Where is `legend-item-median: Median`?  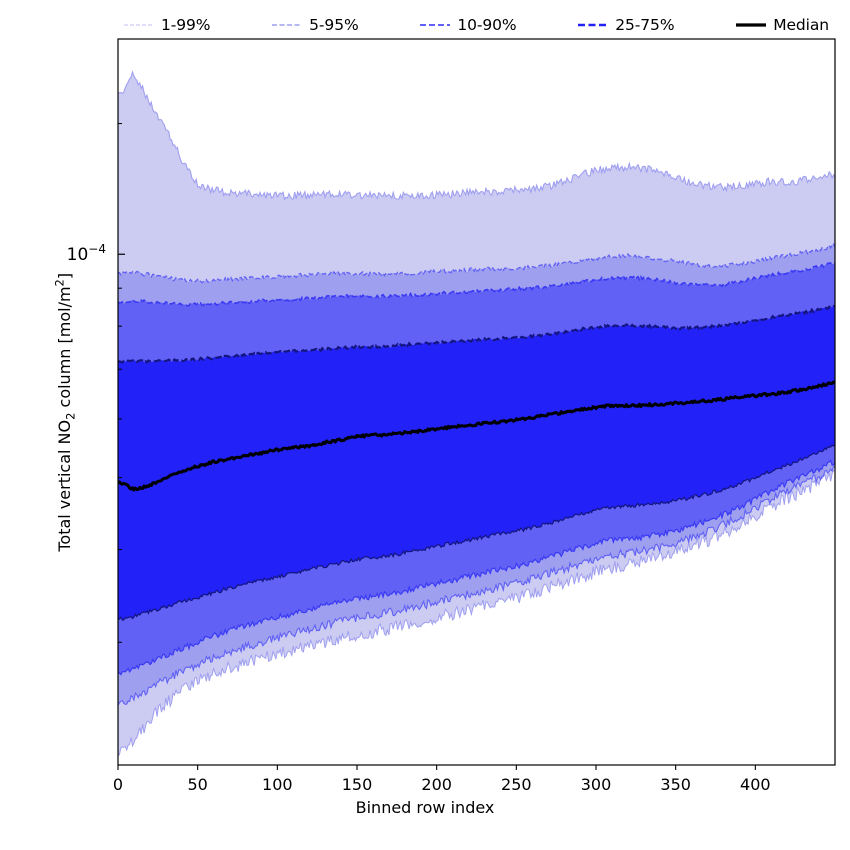
legend-item-median: Median is located at coordinates (782, 25).